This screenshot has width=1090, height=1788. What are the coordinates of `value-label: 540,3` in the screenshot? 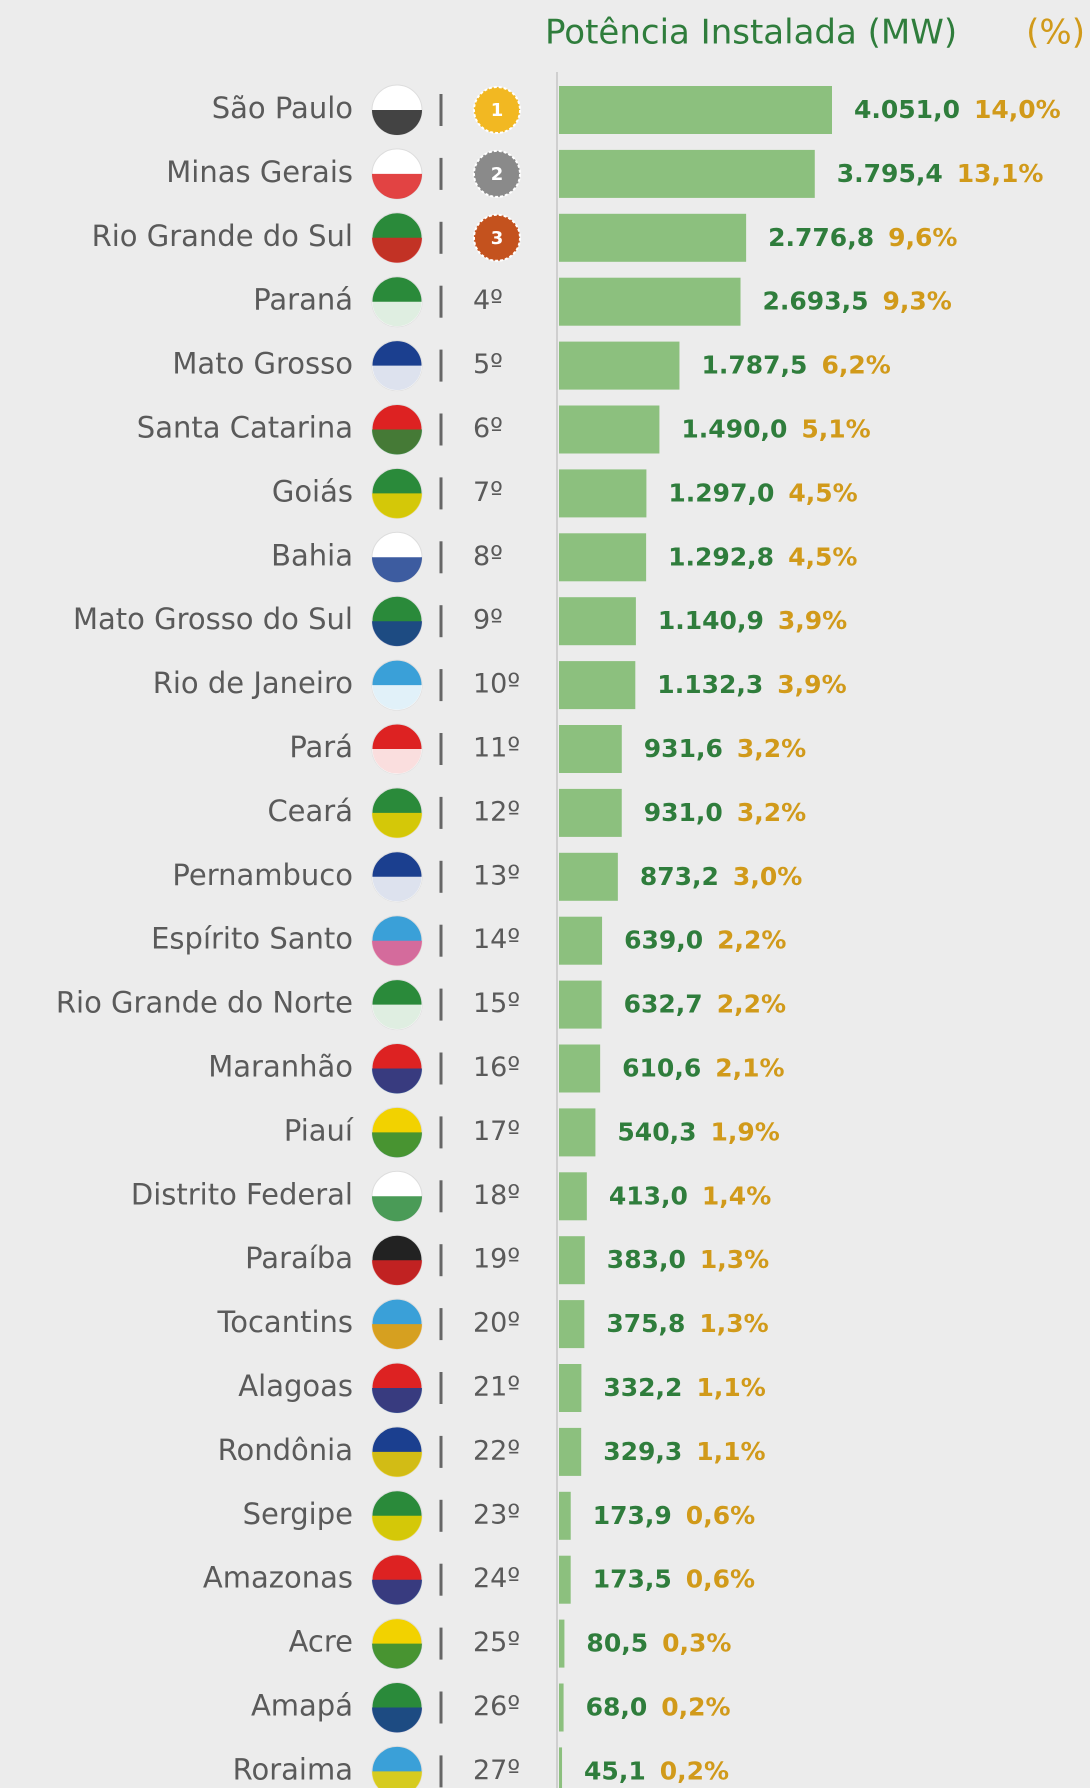 It's located at (656, 1131).